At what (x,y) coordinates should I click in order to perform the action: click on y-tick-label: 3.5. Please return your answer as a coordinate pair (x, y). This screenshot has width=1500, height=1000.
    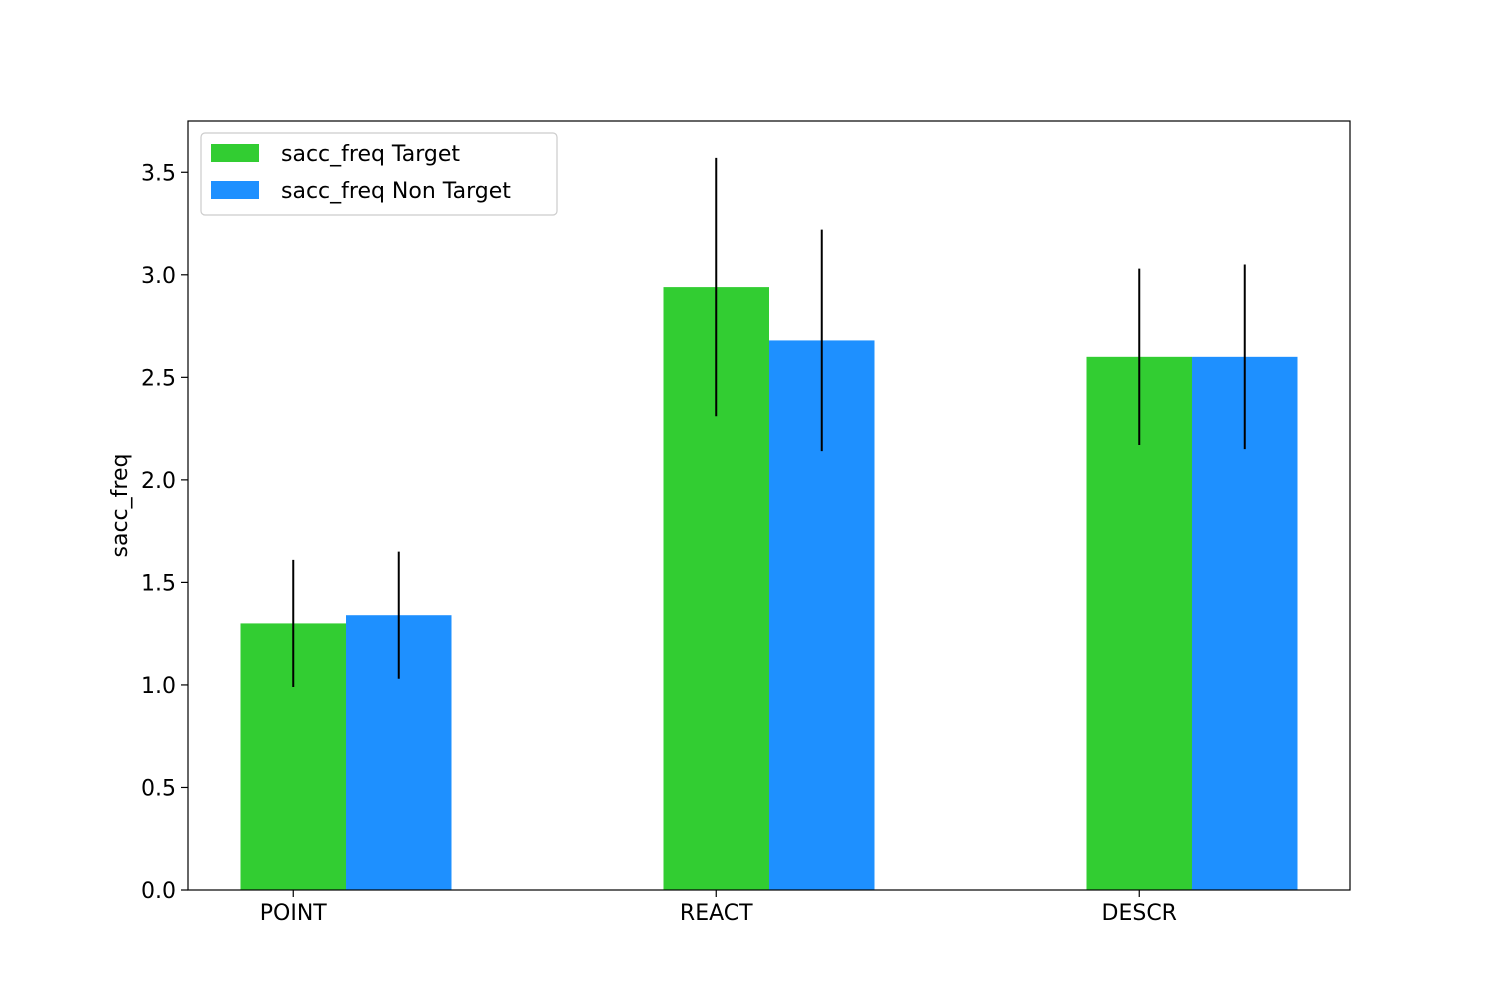
    Looking at the image, I should click on (158, 173).